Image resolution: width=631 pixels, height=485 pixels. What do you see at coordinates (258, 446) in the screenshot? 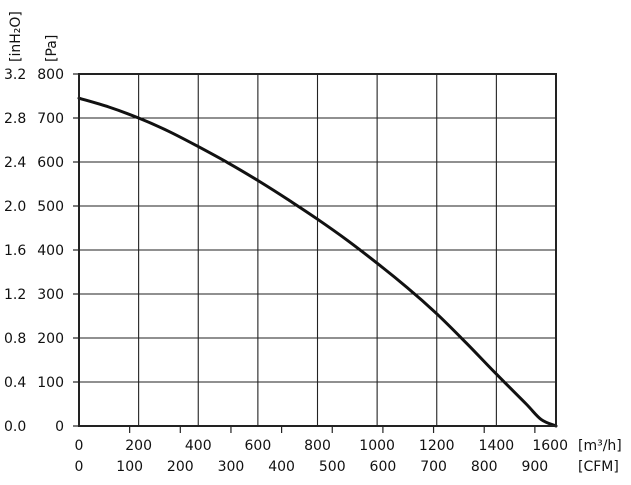
I see `x-primary-tick-label: 600` at bounding box center [258, 446].